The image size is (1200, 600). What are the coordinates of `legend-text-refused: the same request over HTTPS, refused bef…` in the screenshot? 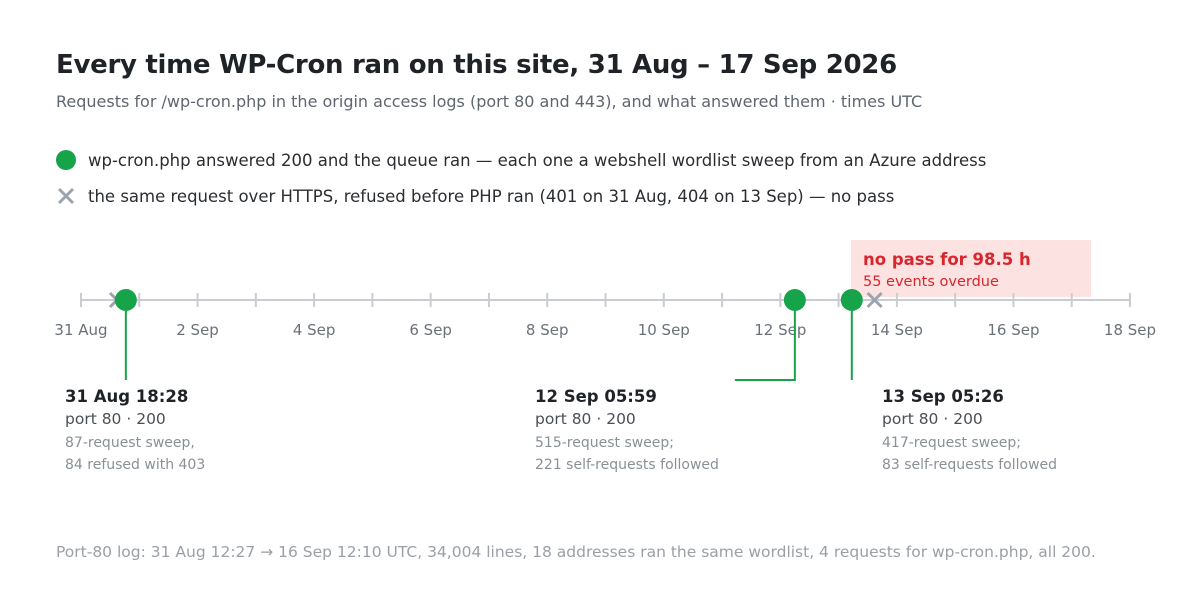 It's located at (491, 196).